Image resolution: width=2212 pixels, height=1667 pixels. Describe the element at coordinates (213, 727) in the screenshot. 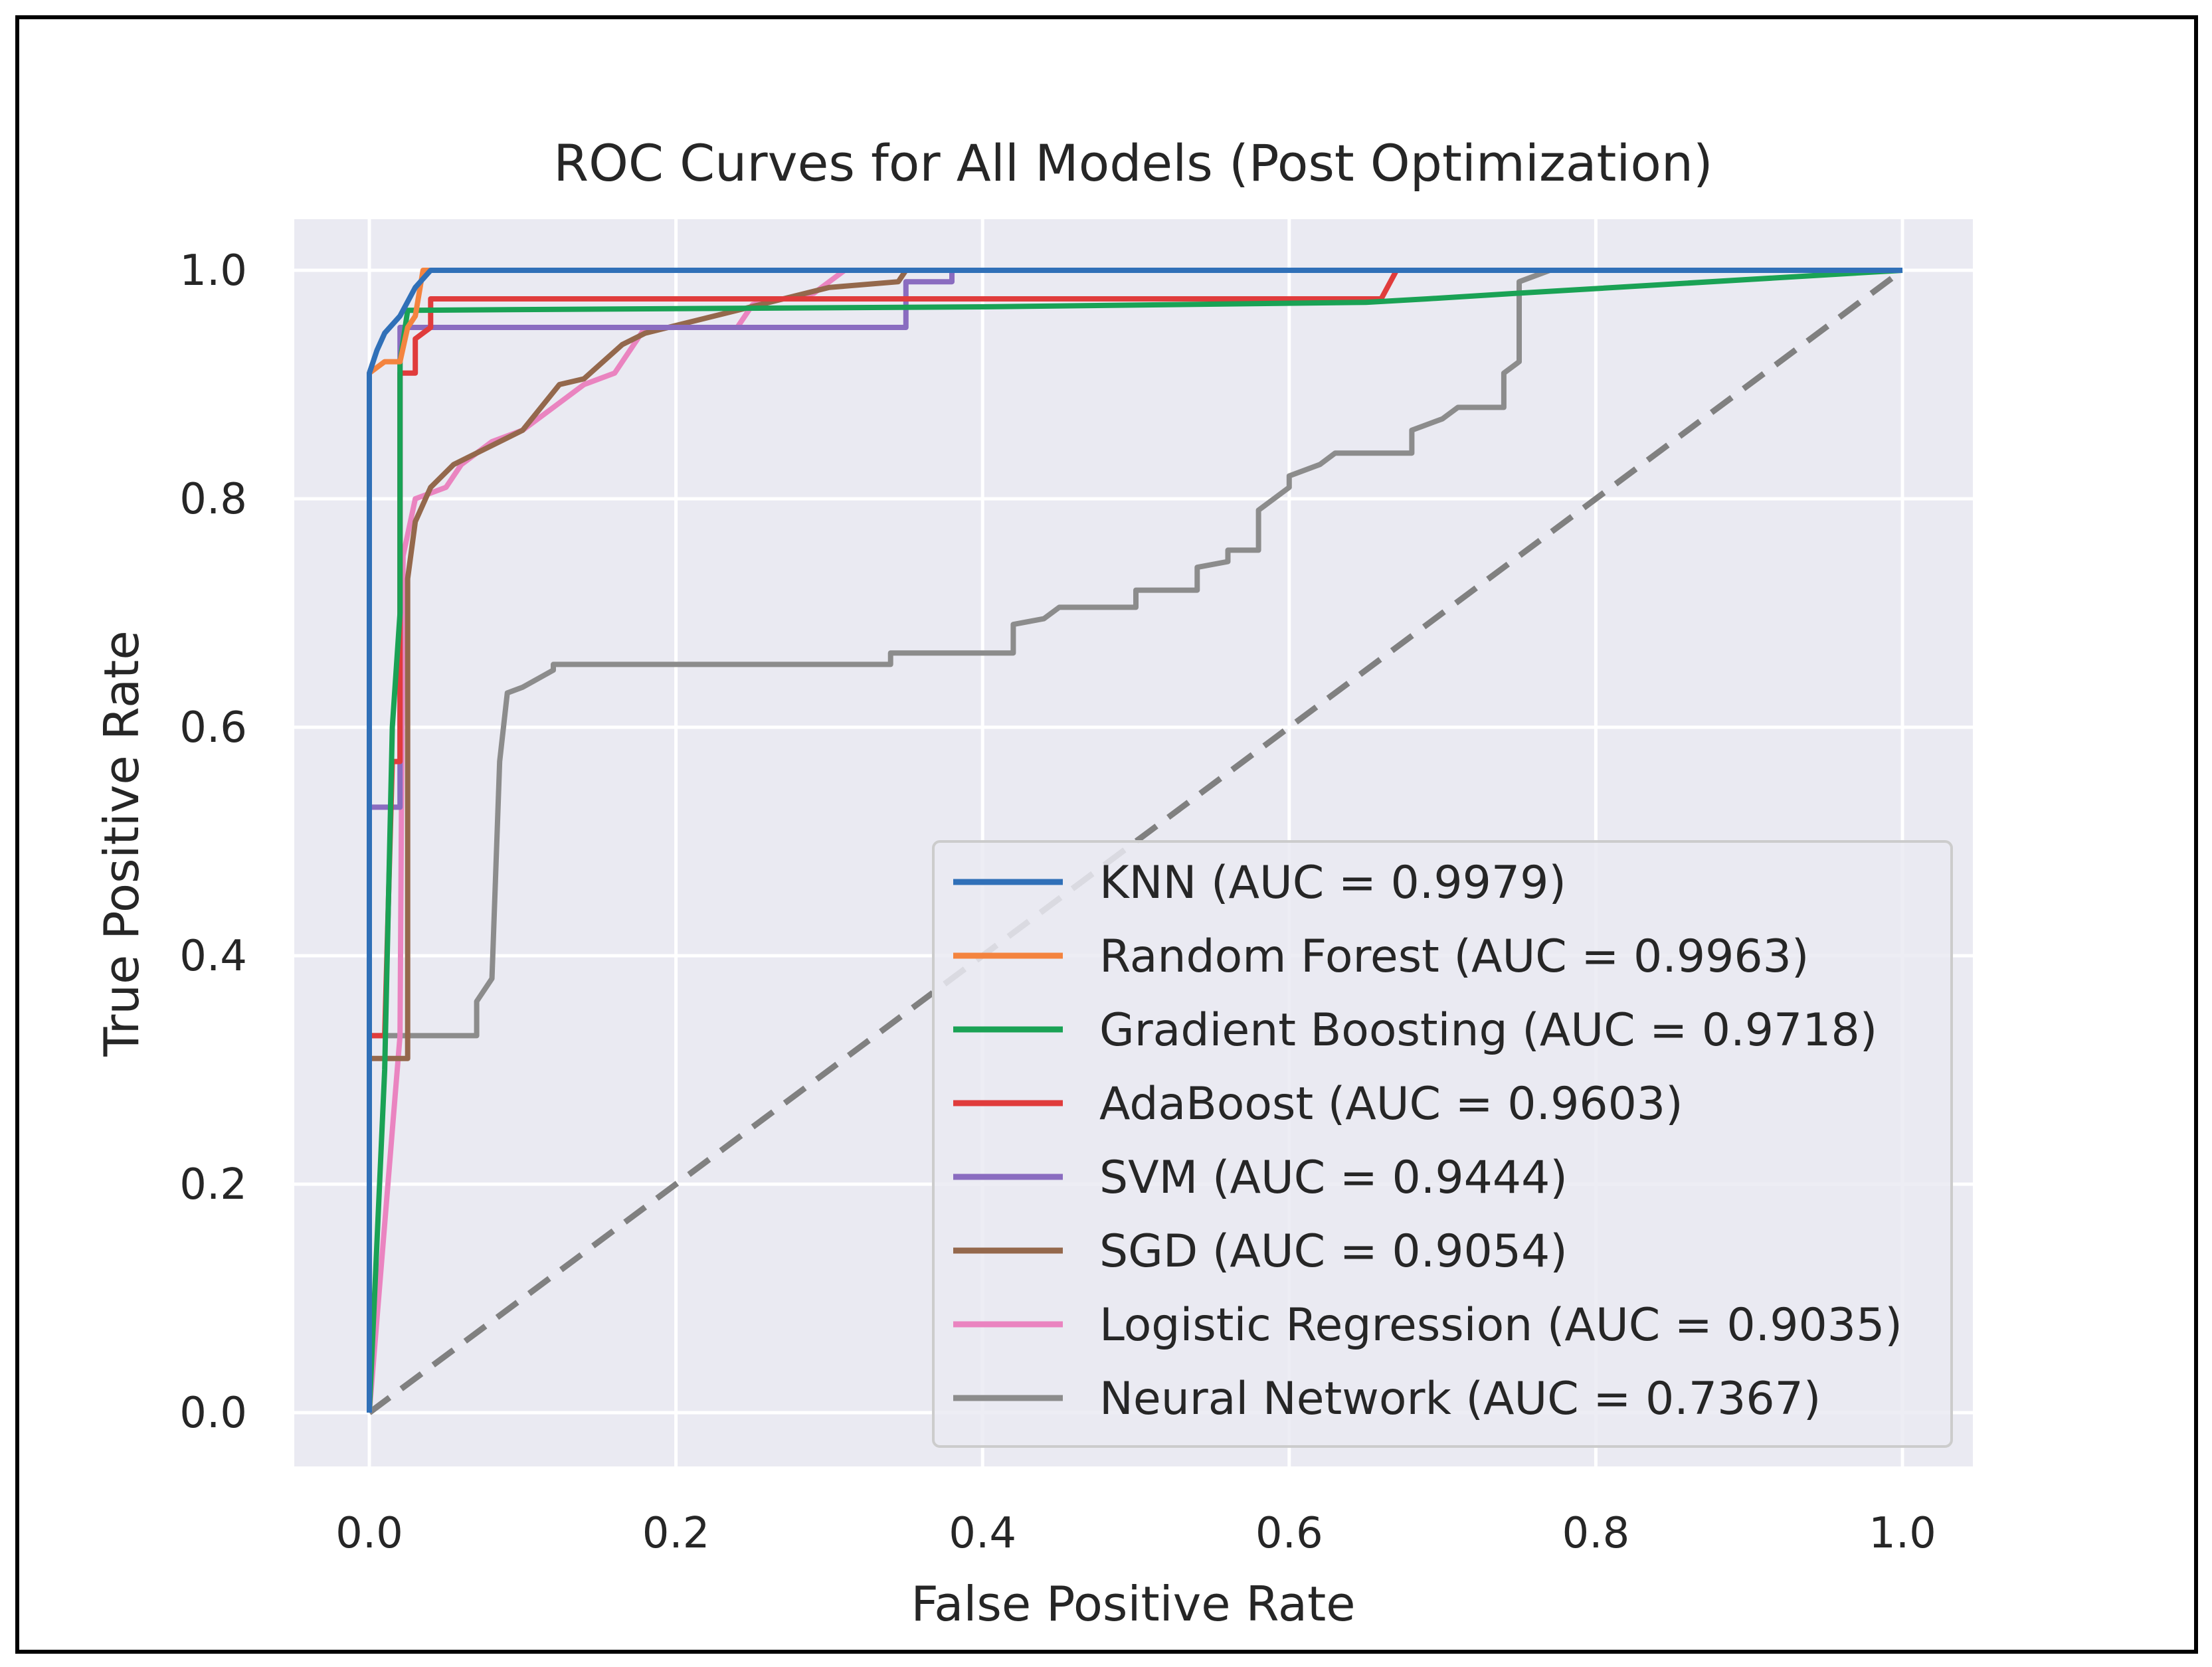

I see `y-tick-label: 0.6` at that location.